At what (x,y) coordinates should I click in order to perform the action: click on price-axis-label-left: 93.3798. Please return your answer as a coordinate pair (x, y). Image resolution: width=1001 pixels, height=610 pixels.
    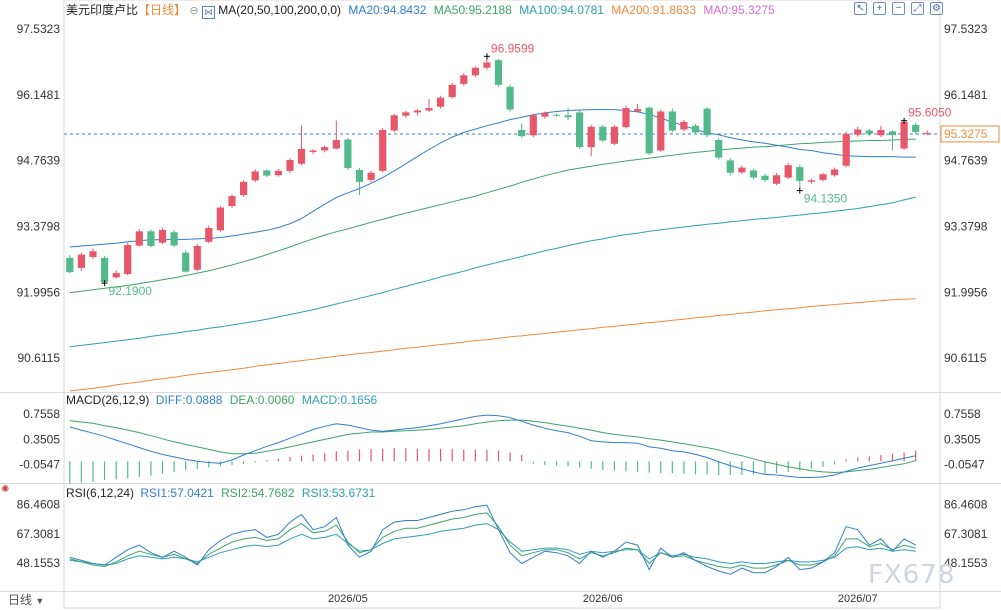
    Looking at the image, I should click on (39, 227).